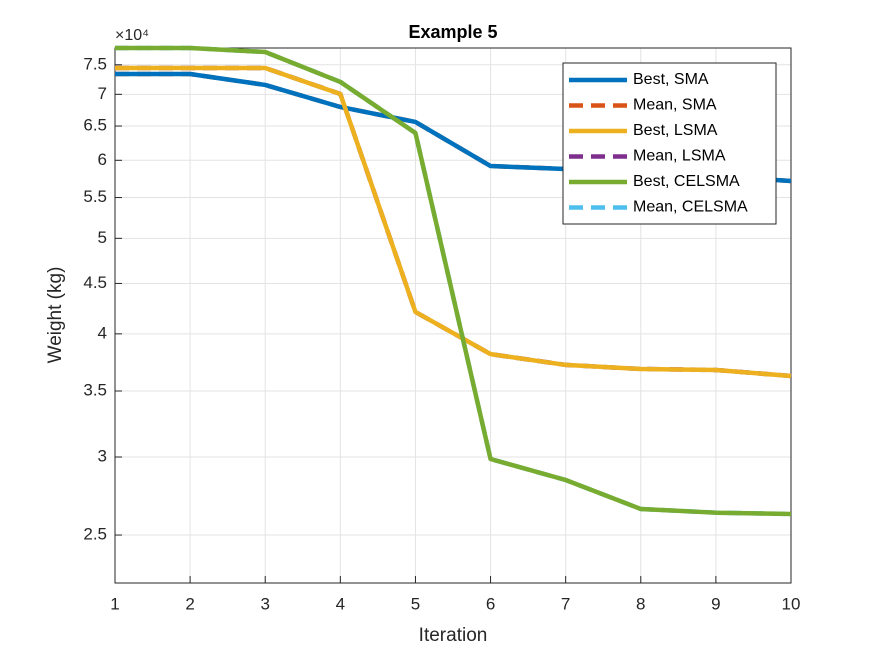  What do you see at coordinates (264, 603) in the screenshot?
I see `x-tick-label: 3` at bounding box center [264, 603].